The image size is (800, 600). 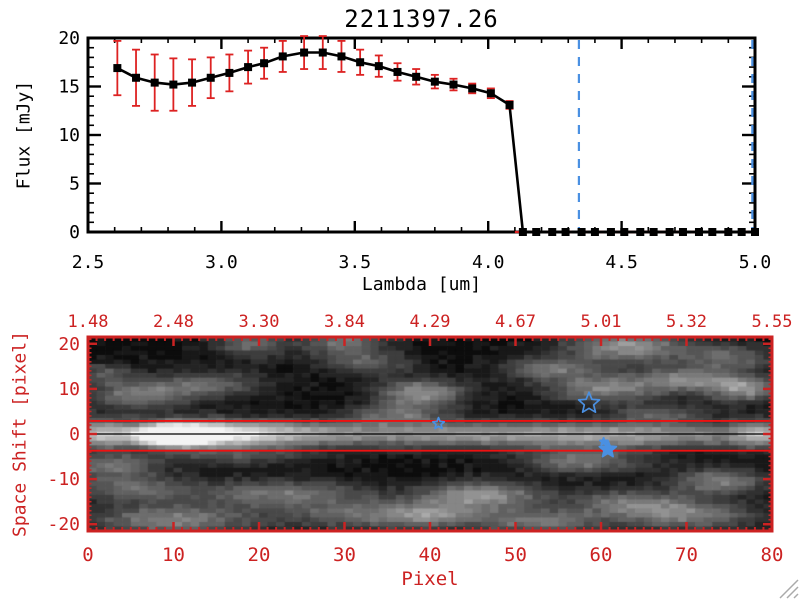 I want to click on x-tick-label: 3.0, so click(x=221, y=262).